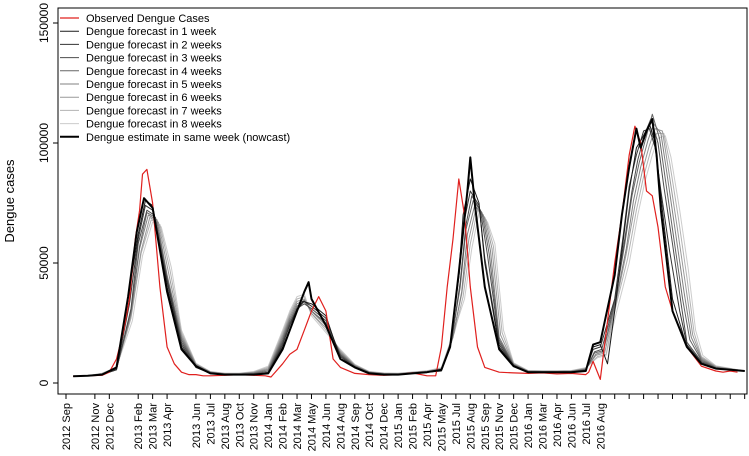 The image size is (749, 456). Describe the element at coordinates (269, 425) in the screenshot. I see `x-tick-label: 2014 Jan` at that location.